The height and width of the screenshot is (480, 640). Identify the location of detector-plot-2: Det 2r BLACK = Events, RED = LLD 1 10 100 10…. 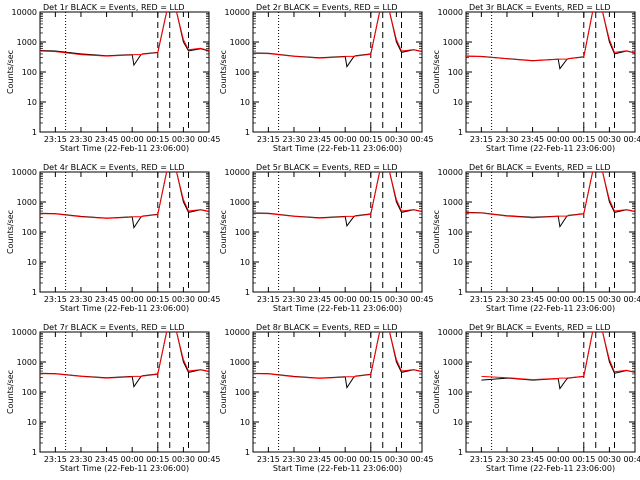
(326, 78).